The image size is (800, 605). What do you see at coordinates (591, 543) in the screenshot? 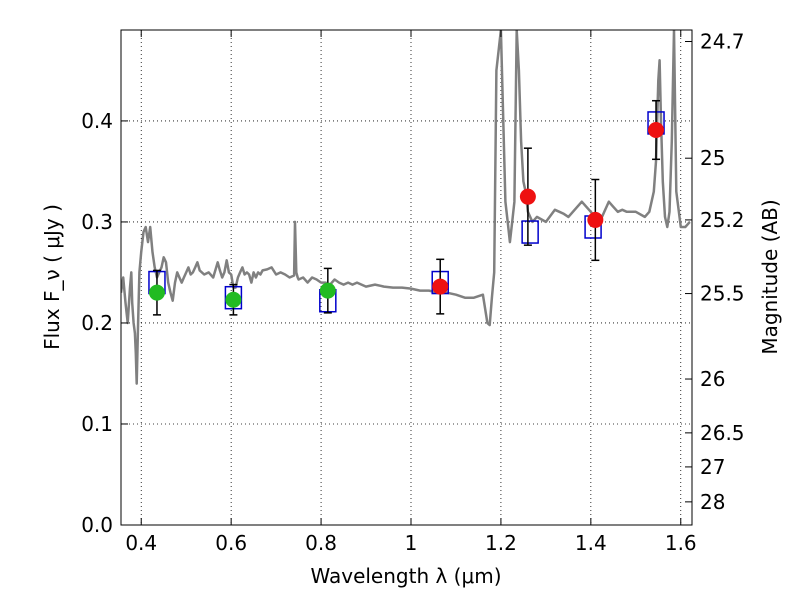
I see `x-tick-label: 1.4` at bounding box center [591, 543].